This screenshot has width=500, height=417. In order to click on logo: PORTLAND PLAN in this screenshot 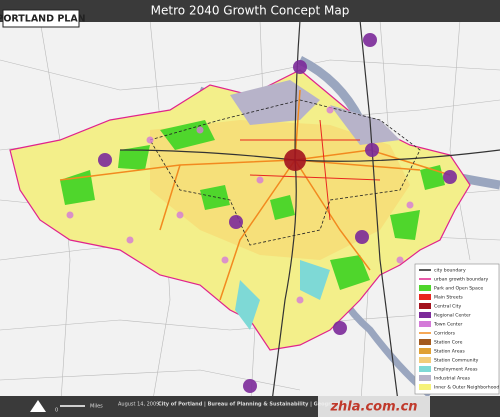, I will do `click(43, 19)`.